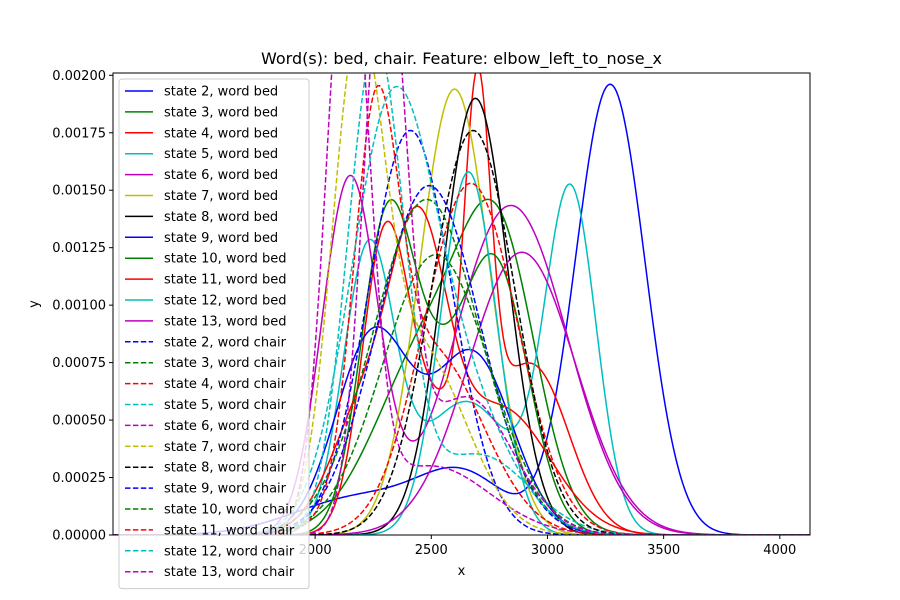  I want to click on y-tick-label: 0.00100, so click(79, 306).